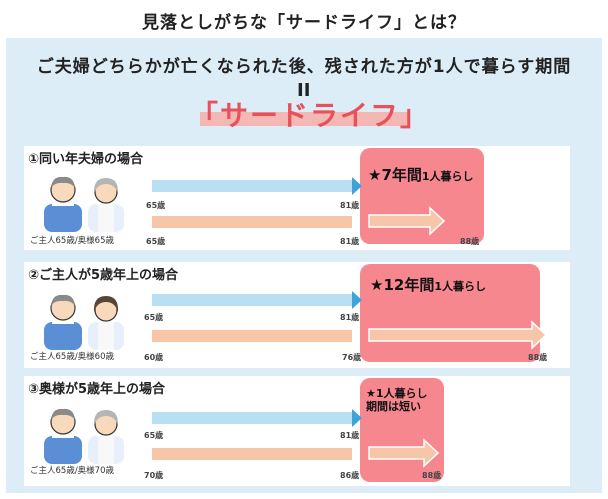 The image size is (608, 499). I want to click on ages-caption: ご主人65歳/奥様60歳, so click(72, 357).